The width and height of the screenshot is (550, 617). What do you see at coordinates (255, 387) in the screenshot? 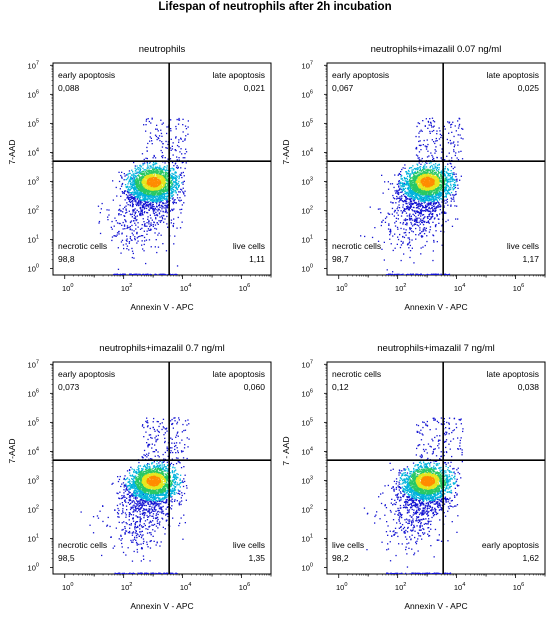
I see `quadrant-value: 0,060` at bounding box center [255, 387].